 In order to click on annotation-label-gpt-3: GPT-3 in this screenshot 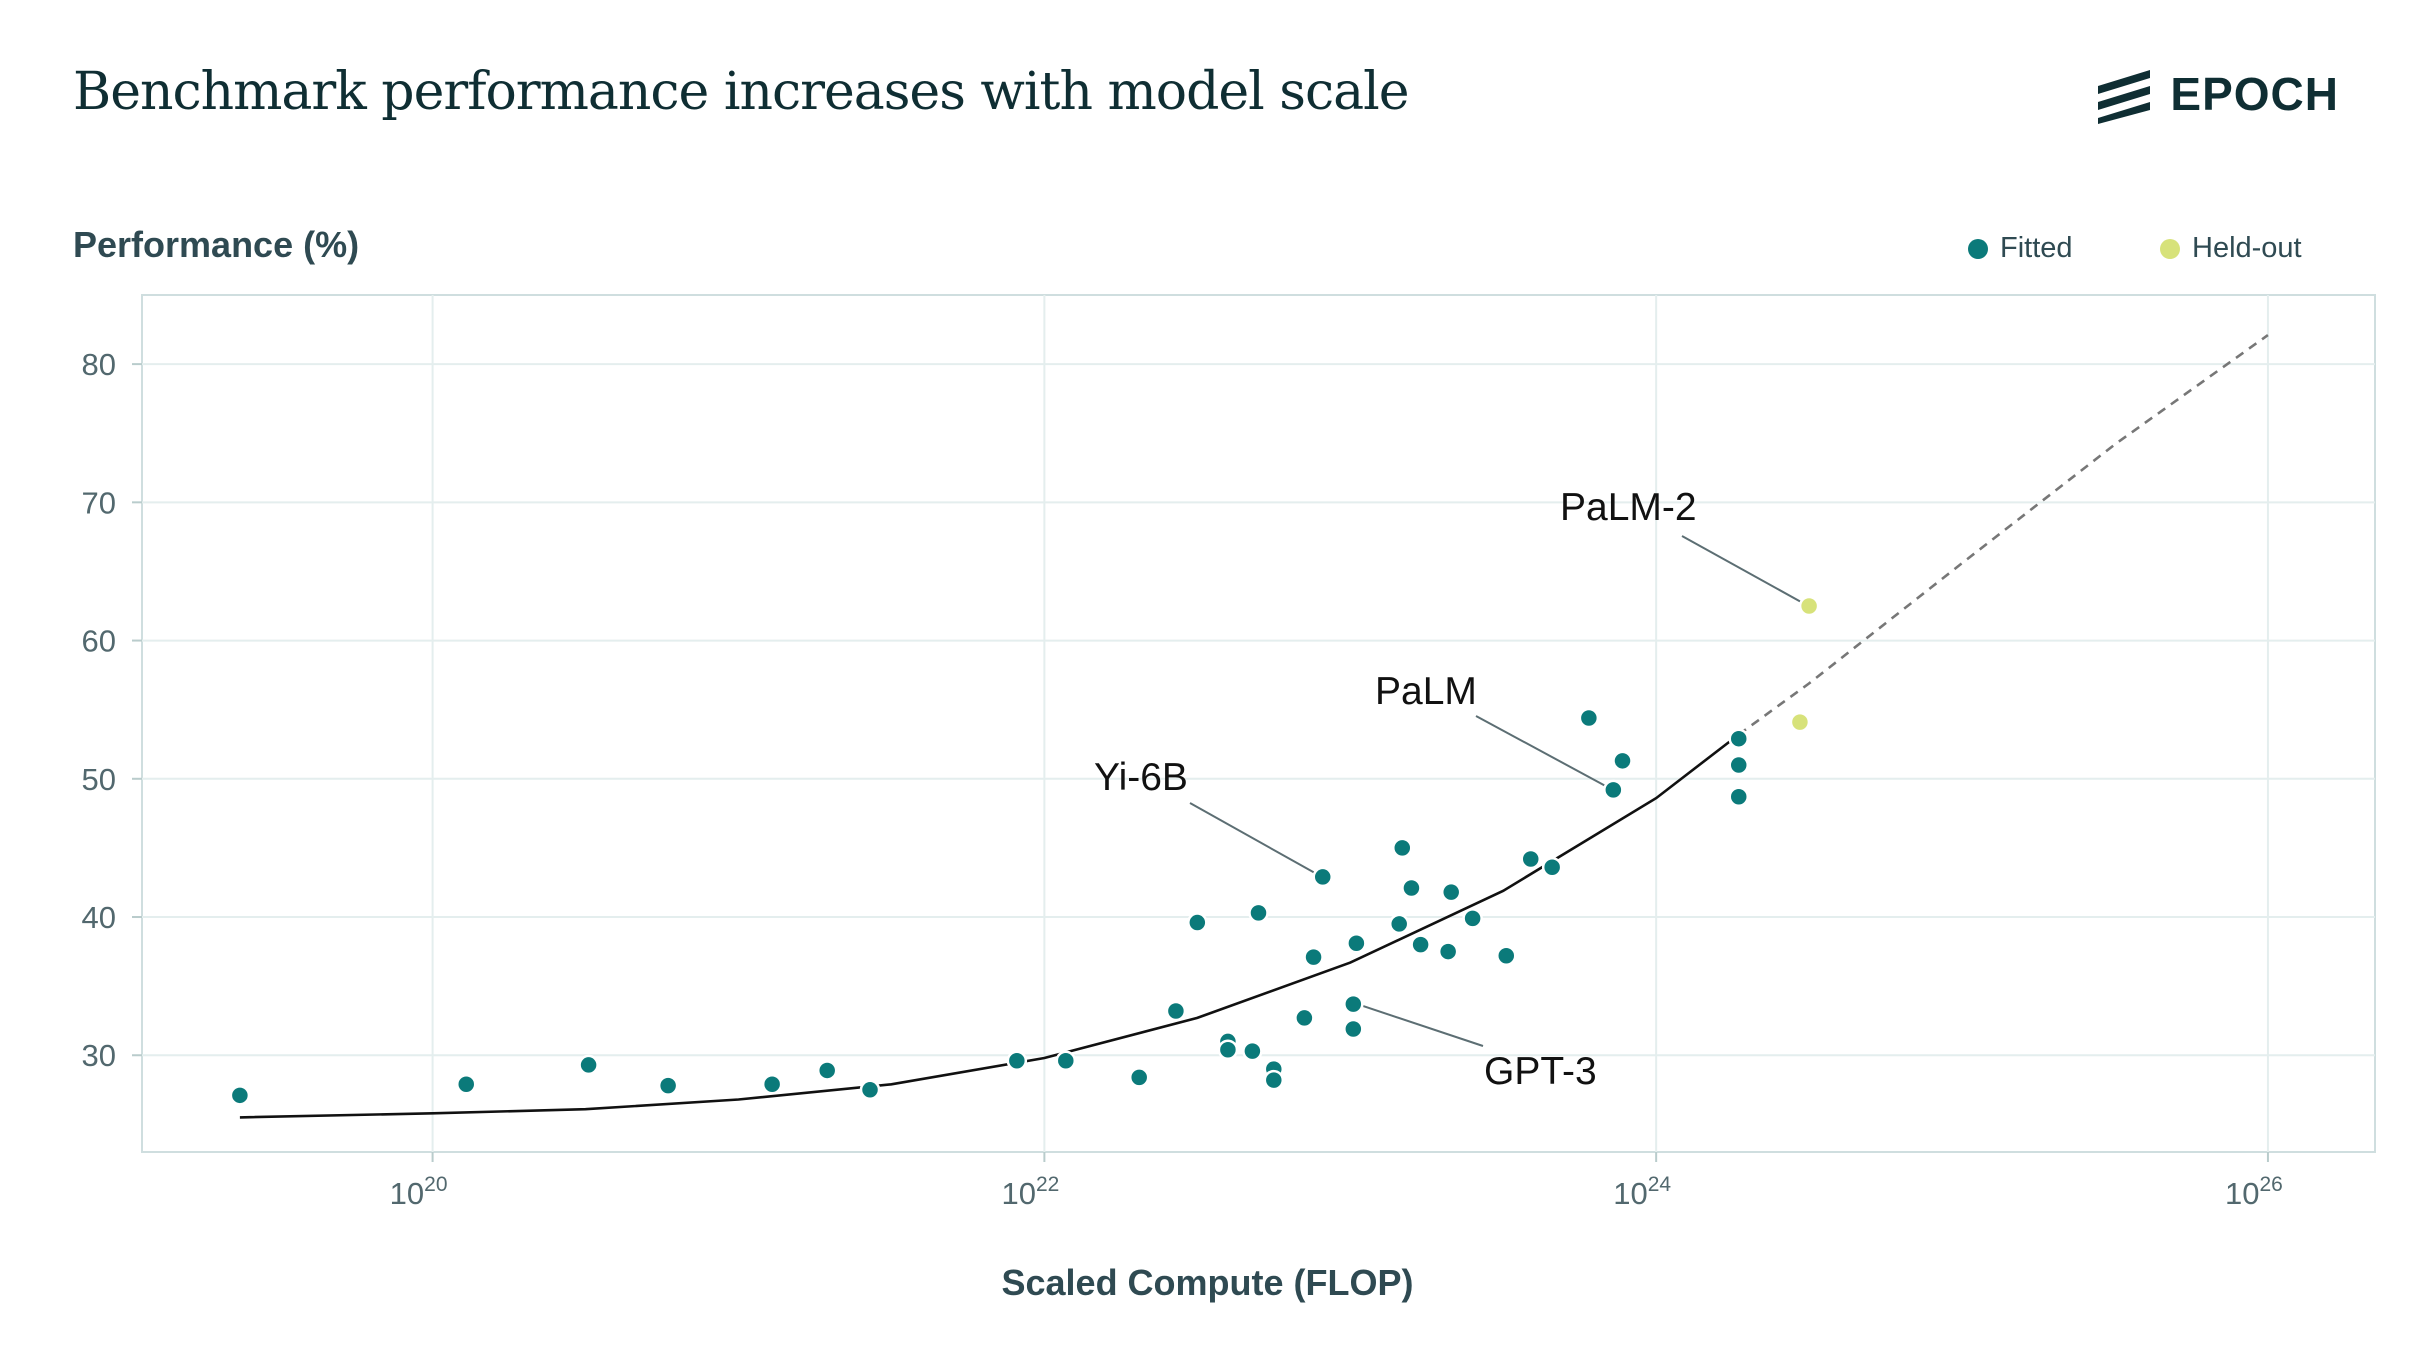, I will do `click(1540, 1071)`.